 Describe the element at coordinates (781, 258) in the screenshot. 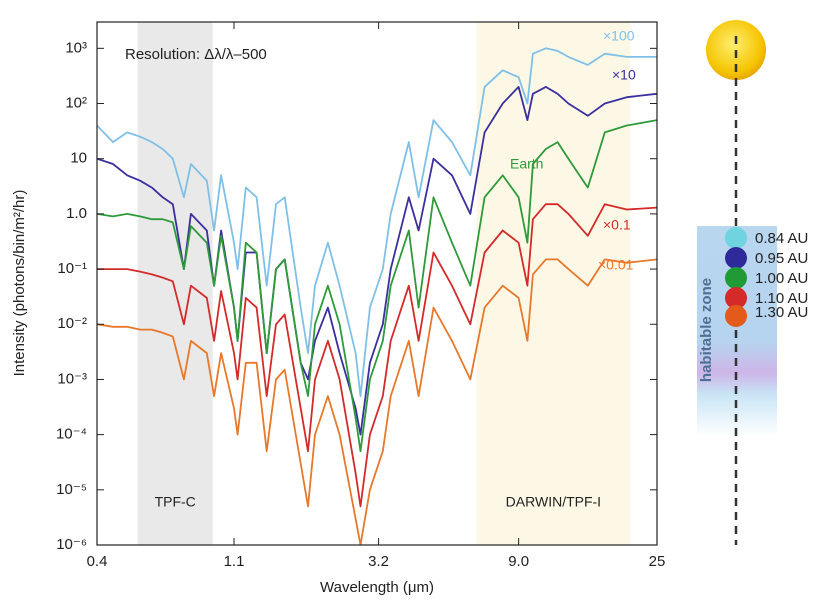

I see `orbit-label: 0.95 AU` at that location.